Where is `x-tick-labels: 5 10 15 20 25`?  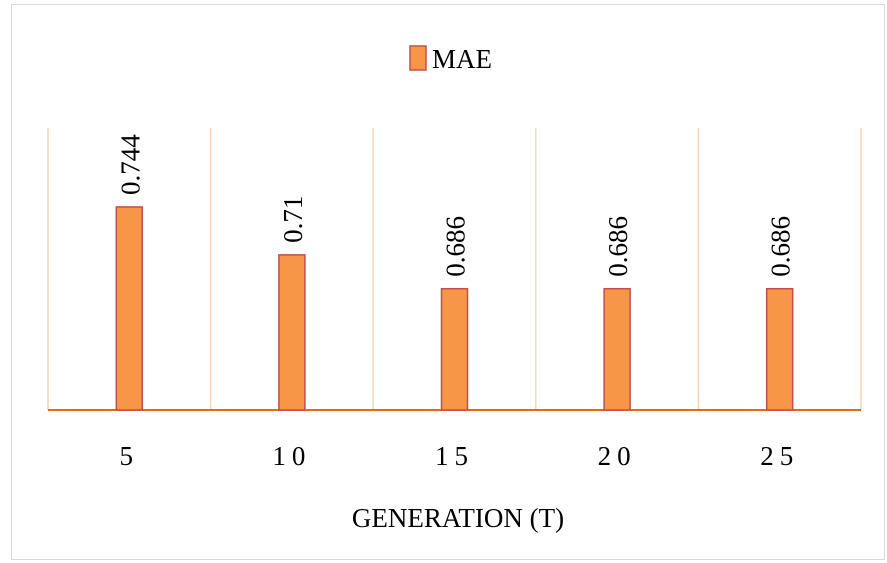 x-tick-labels: 5 10 15 20 25 is located at coordinates (459, 456).